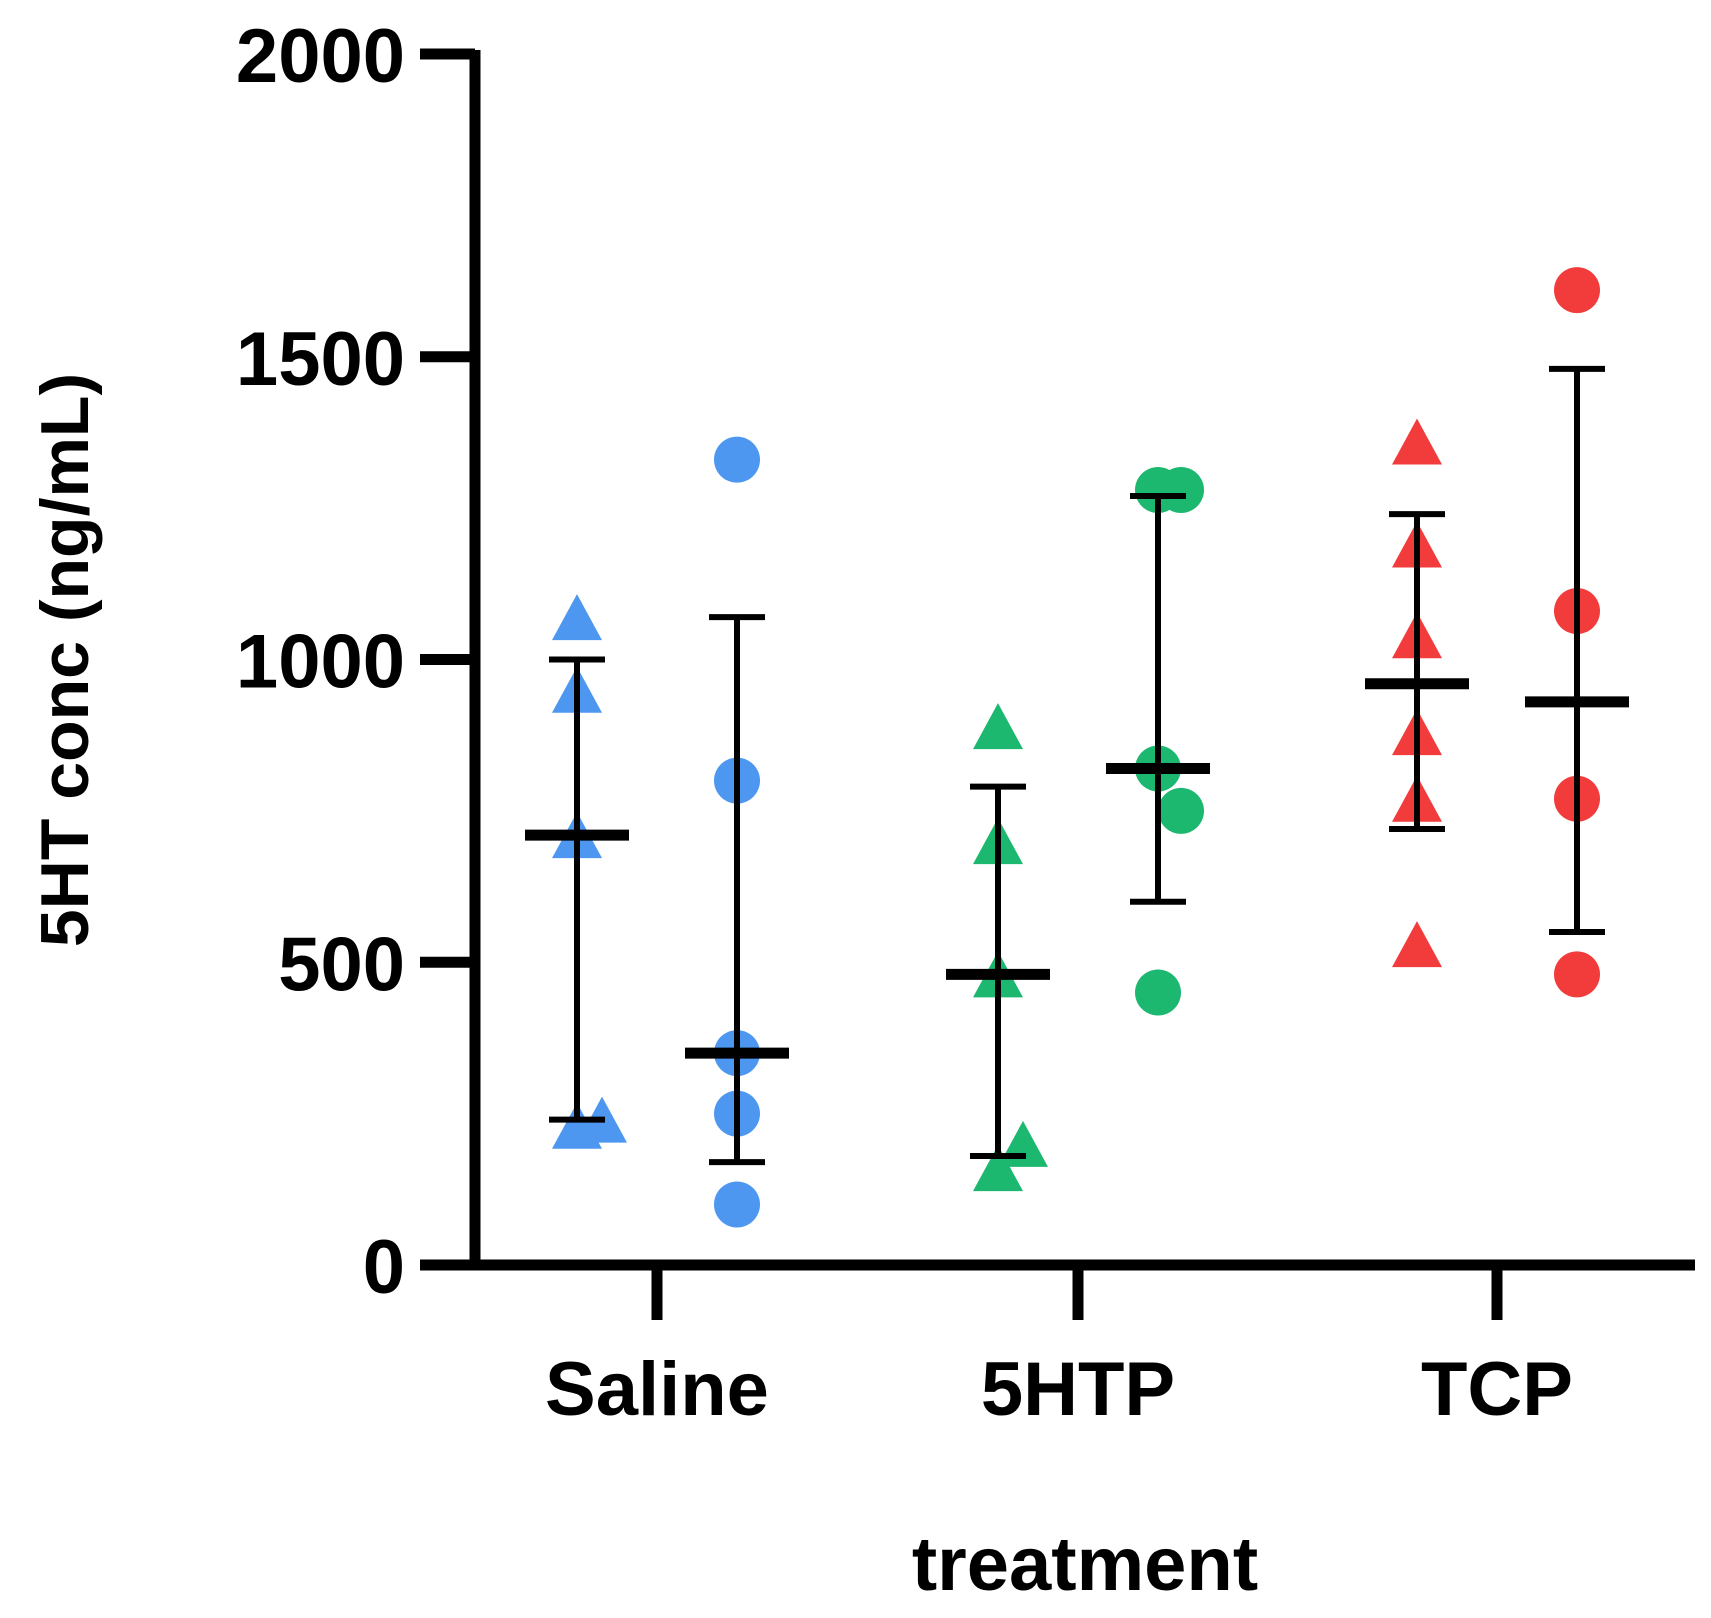 The height and width of the screenshot is (1618, 1711). Describe the element at coordinates (737, 832) in the screenshot. I see `series-saline-circle` at that location.